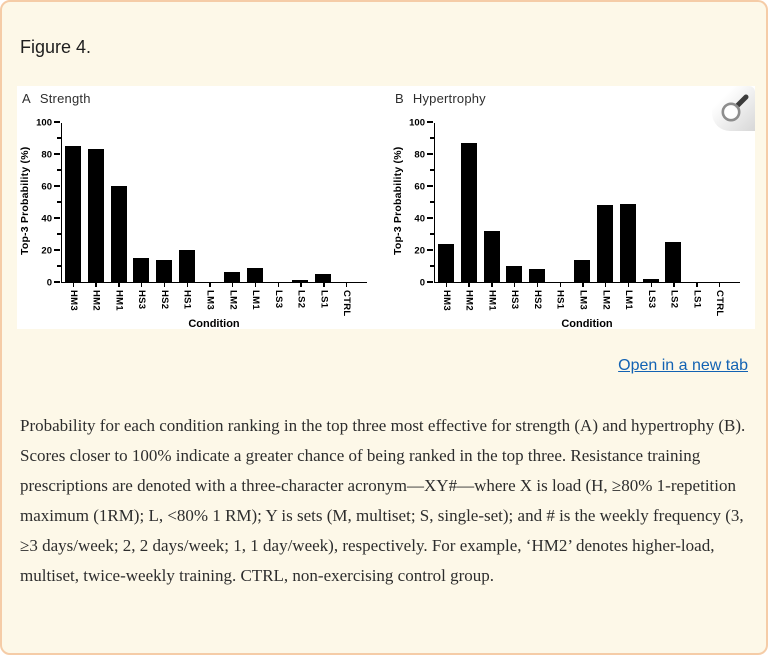 This screenshot has height=655, width=768. Describe the element at coordinates (254, 274) in the screenshot. I see `bar-LM1` at that location.